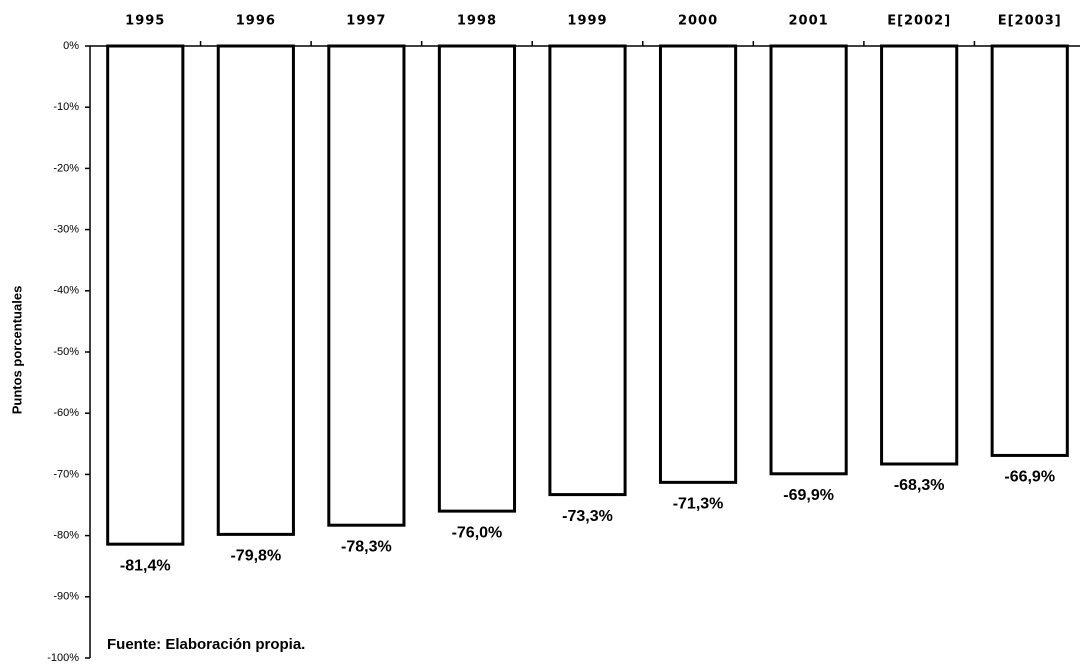 The height and width of the screenshot is (664, 1085). What do you see at coordinates (66, 597) in the screenshot?
I see `y-tick-label: -90%` at bounding box center [66, 597].